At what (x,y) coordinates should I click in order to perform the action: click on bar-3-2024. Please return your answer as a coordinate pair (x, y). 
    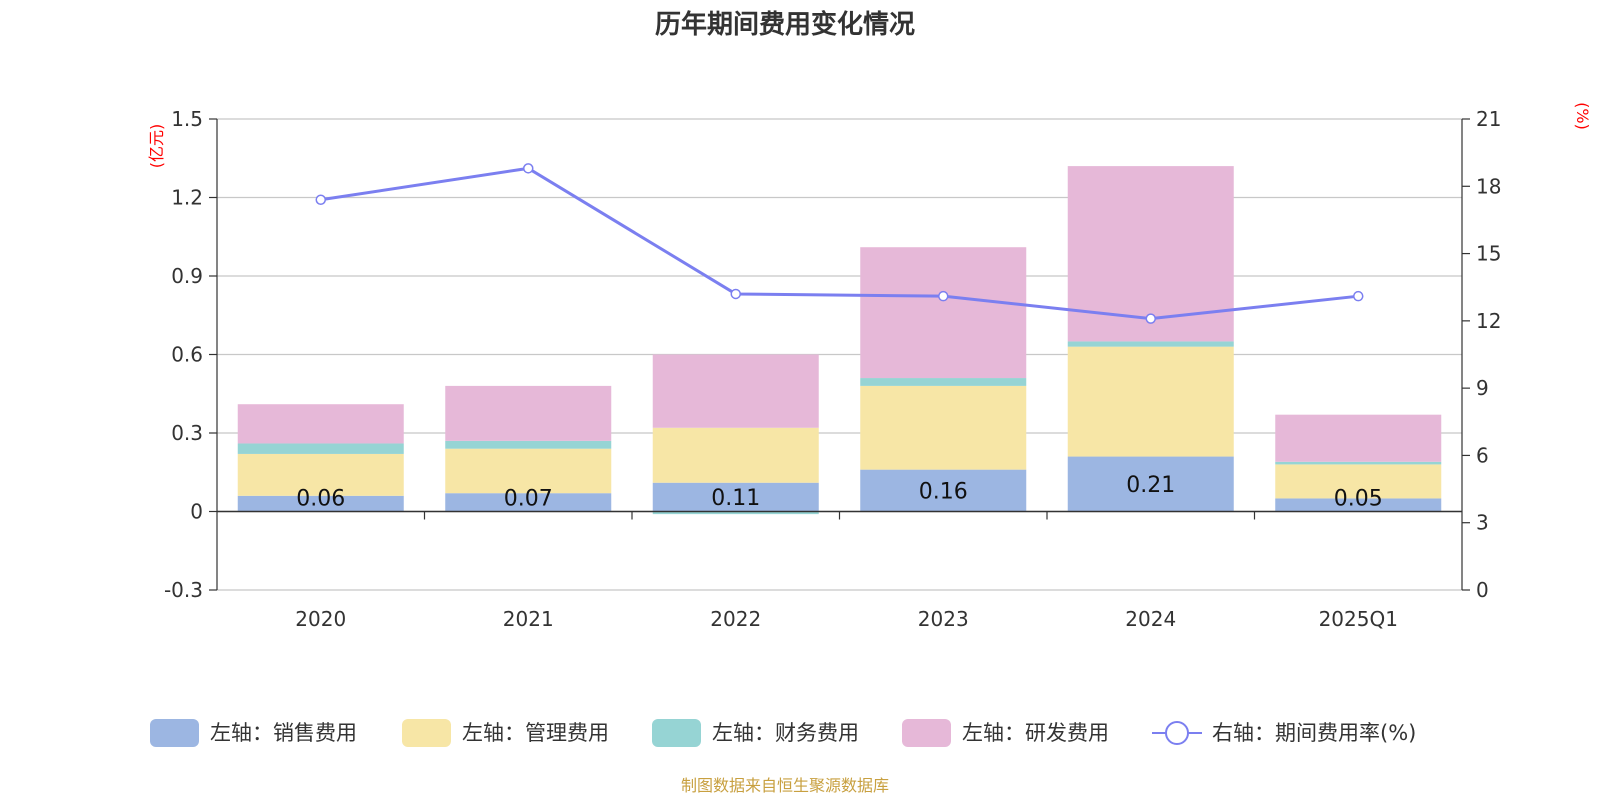
    Looking at the image, I should click on (1150, 344).